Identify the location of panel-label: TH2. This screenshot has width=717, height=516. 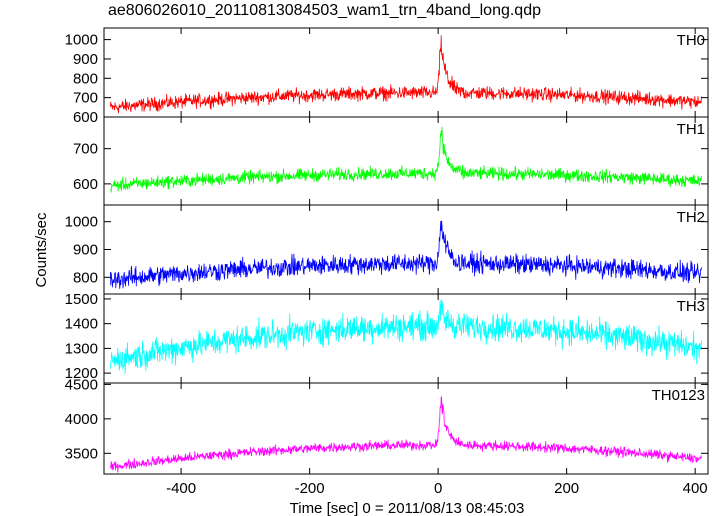
(691, 217).